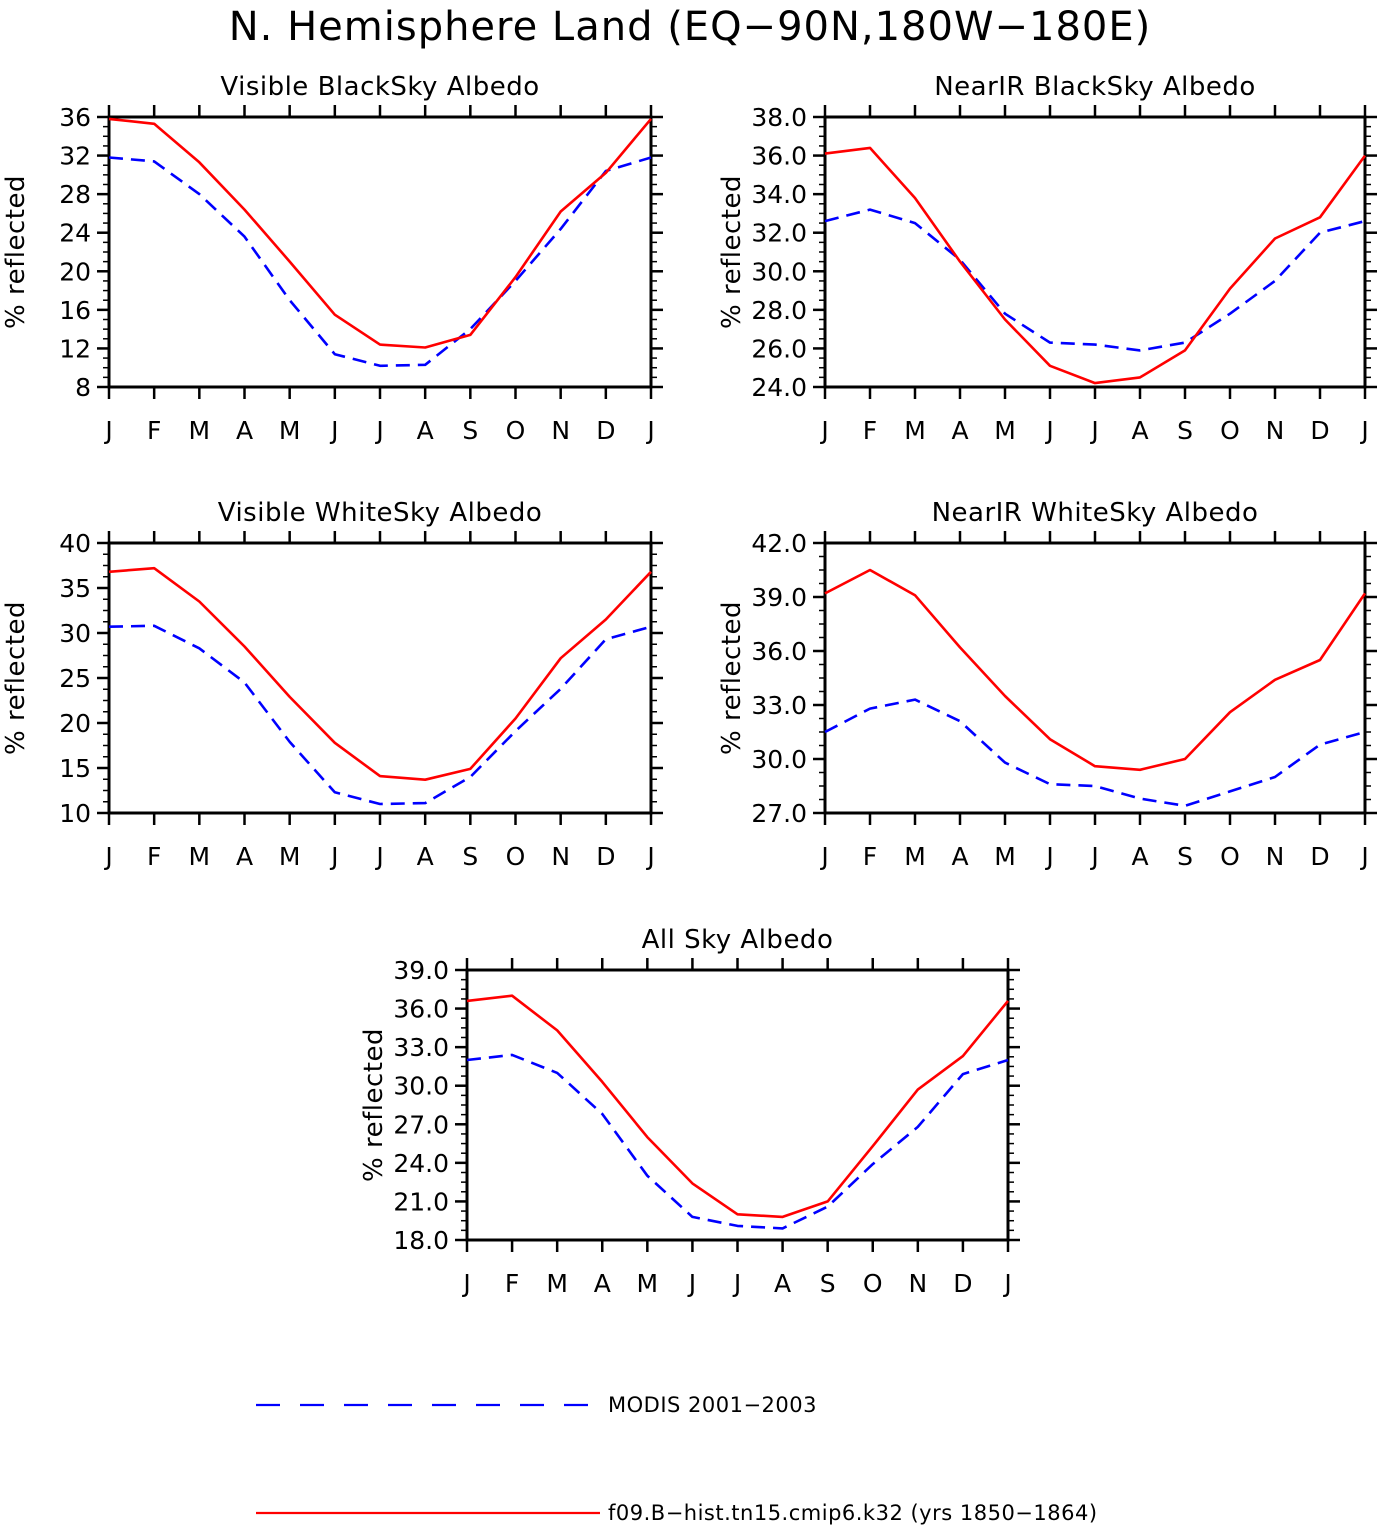 The image size is (1380, 1527). I want to click on panel-title: Visible WhiteSky Albedo, so click(380, 513).